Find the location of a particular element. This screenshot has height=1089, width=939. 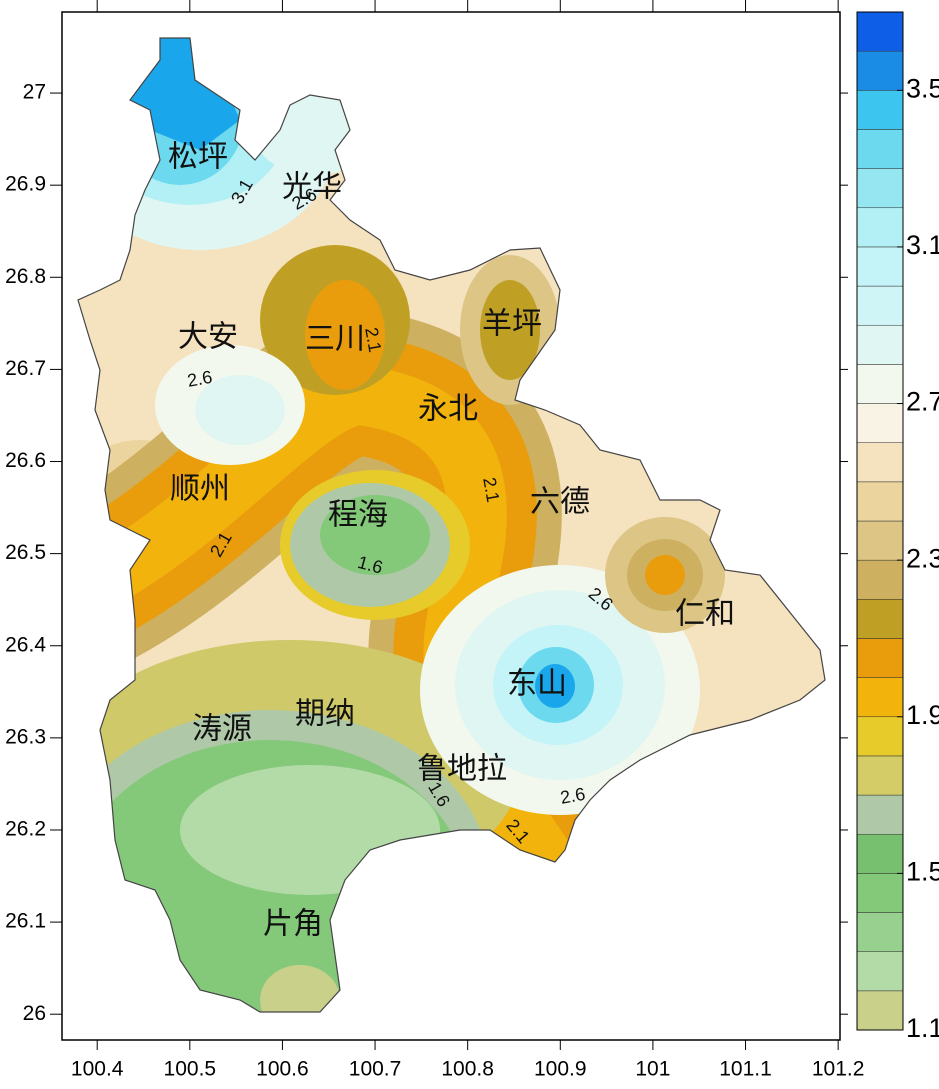

colorbar-label: 3.5 is located at coordinates (922, 88).